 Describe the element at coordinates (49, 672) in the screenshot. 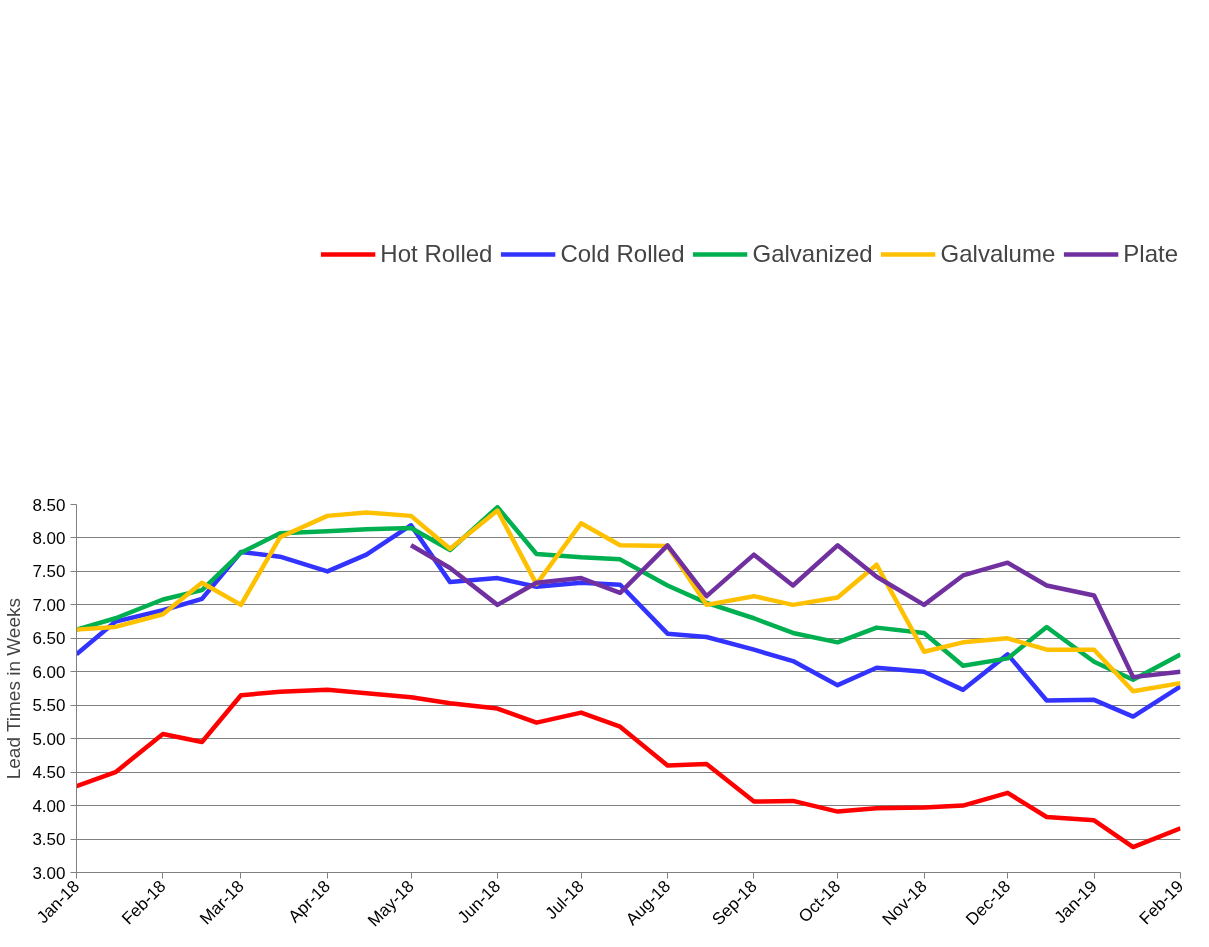

I see `y-tick-label: 6.00` at that location.